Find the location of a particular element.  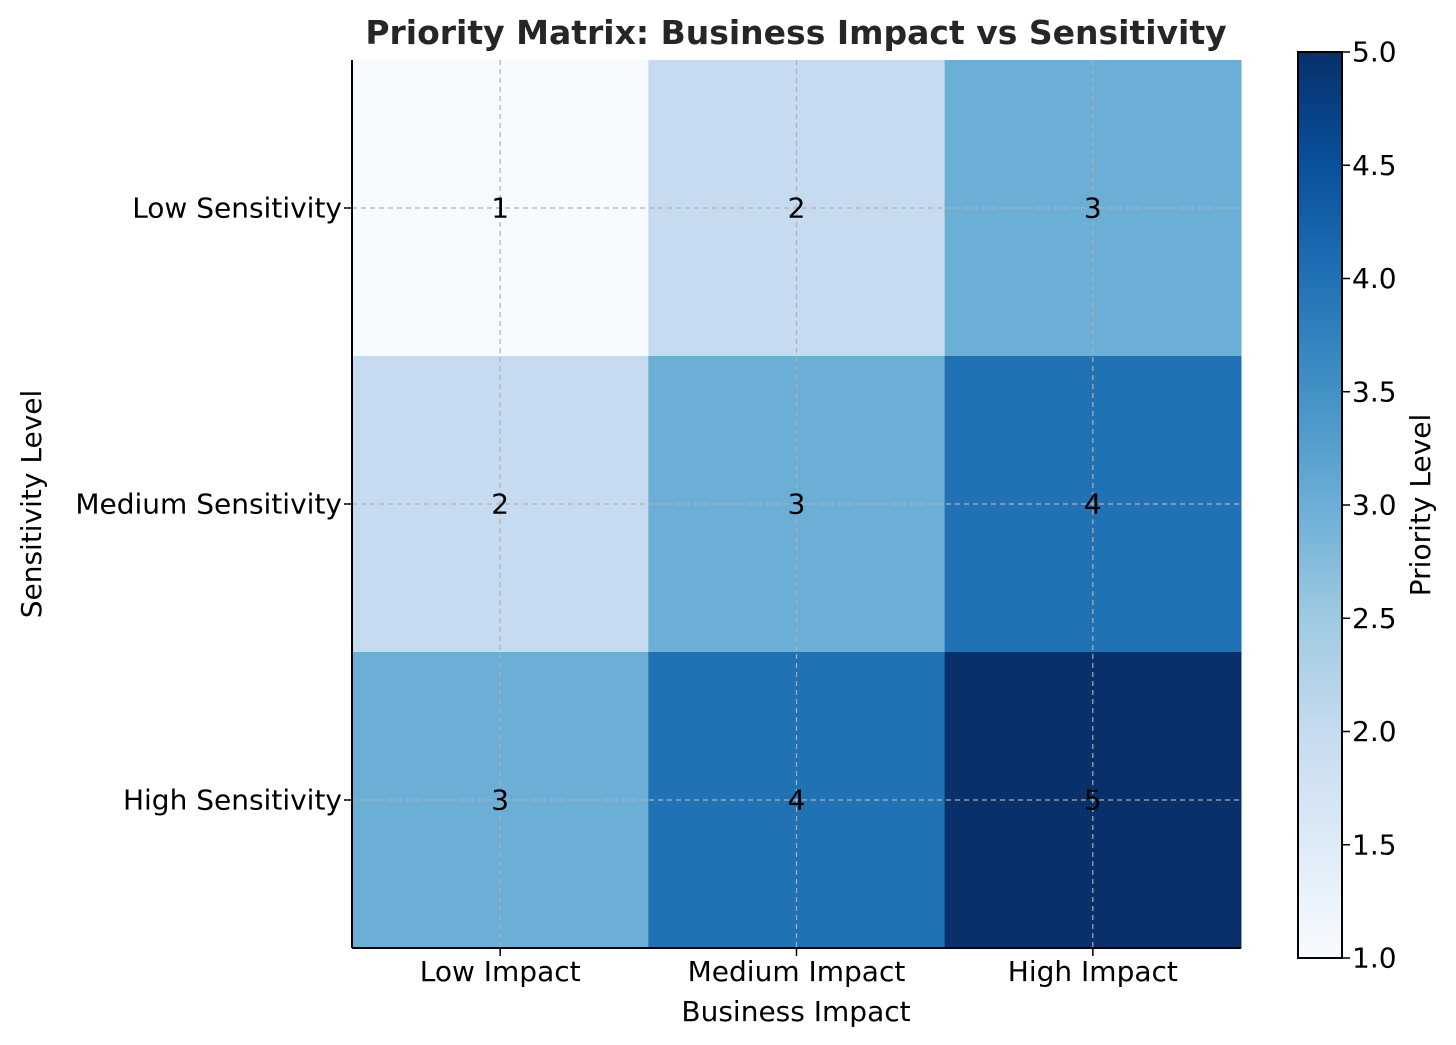

x-axis-ticks: Low Impact Medium Impact High Impact is located at coordinates (799, 968).